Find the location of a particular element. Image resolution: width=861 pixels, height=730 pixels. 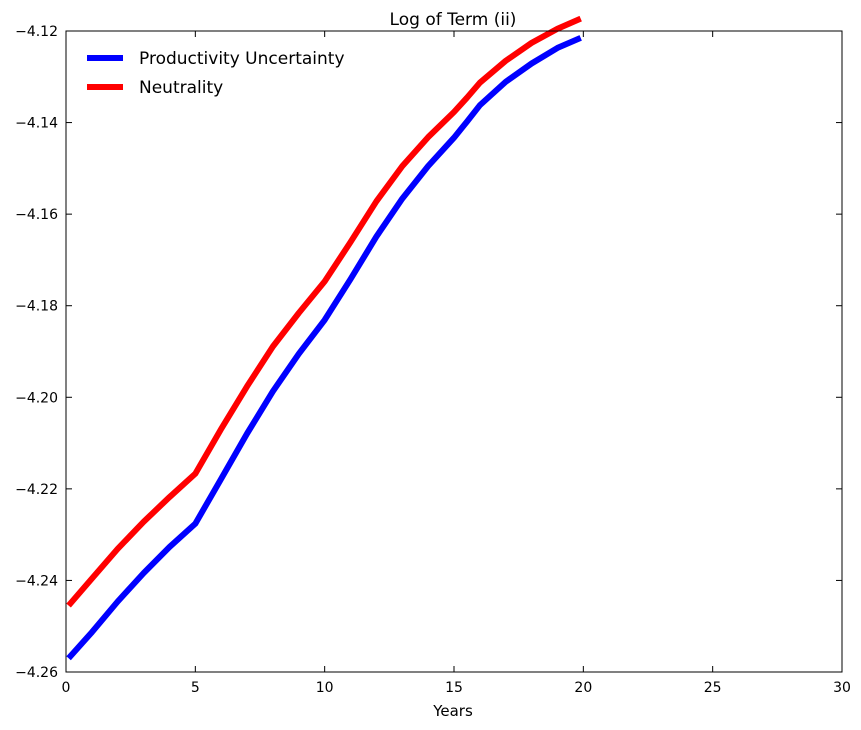

y-tick-label: −4.20 is located at coordinates (36, 398).